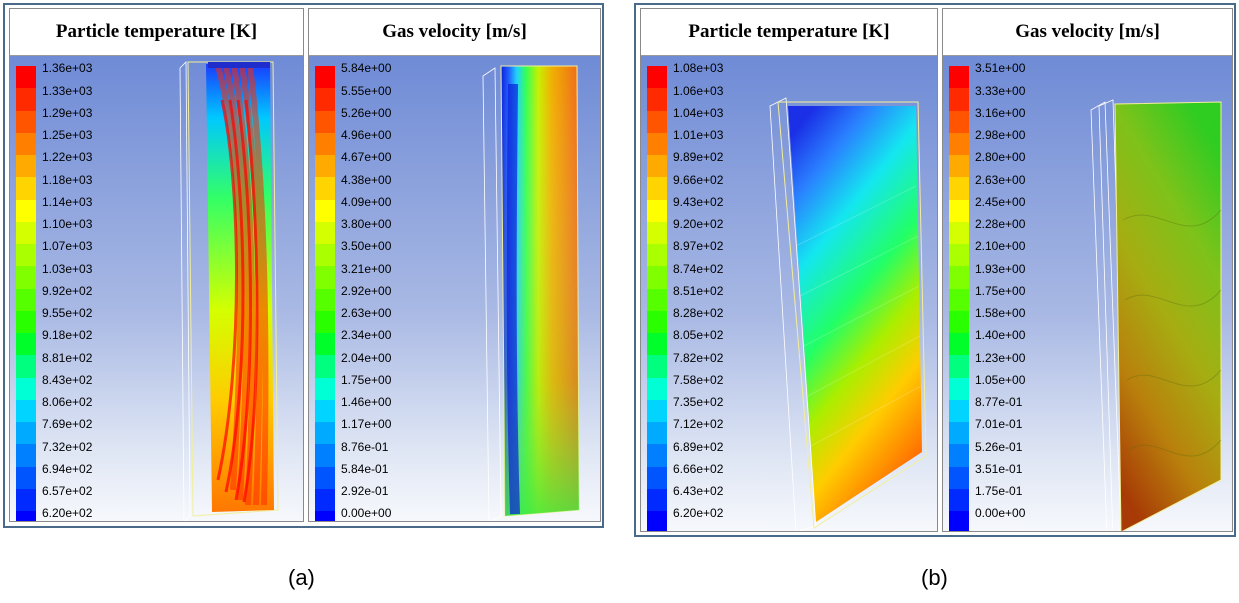 This screenshot has width=1239, height=603. I want to click on legend-label: 7.12e+02, so click(698, 424).